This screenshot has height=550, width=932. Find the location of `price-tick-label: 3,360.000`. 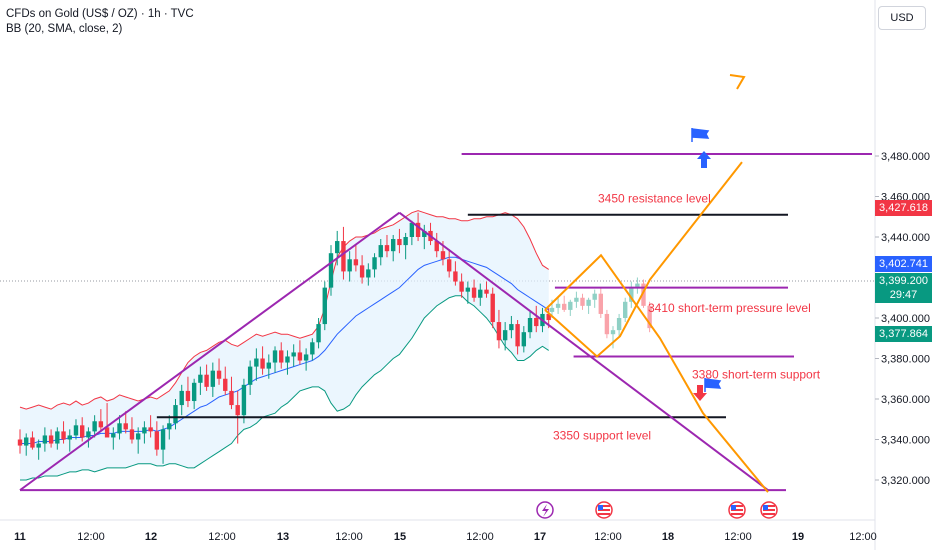

price-tick-label: 3,360.000 is located at coordinates (905, 400).